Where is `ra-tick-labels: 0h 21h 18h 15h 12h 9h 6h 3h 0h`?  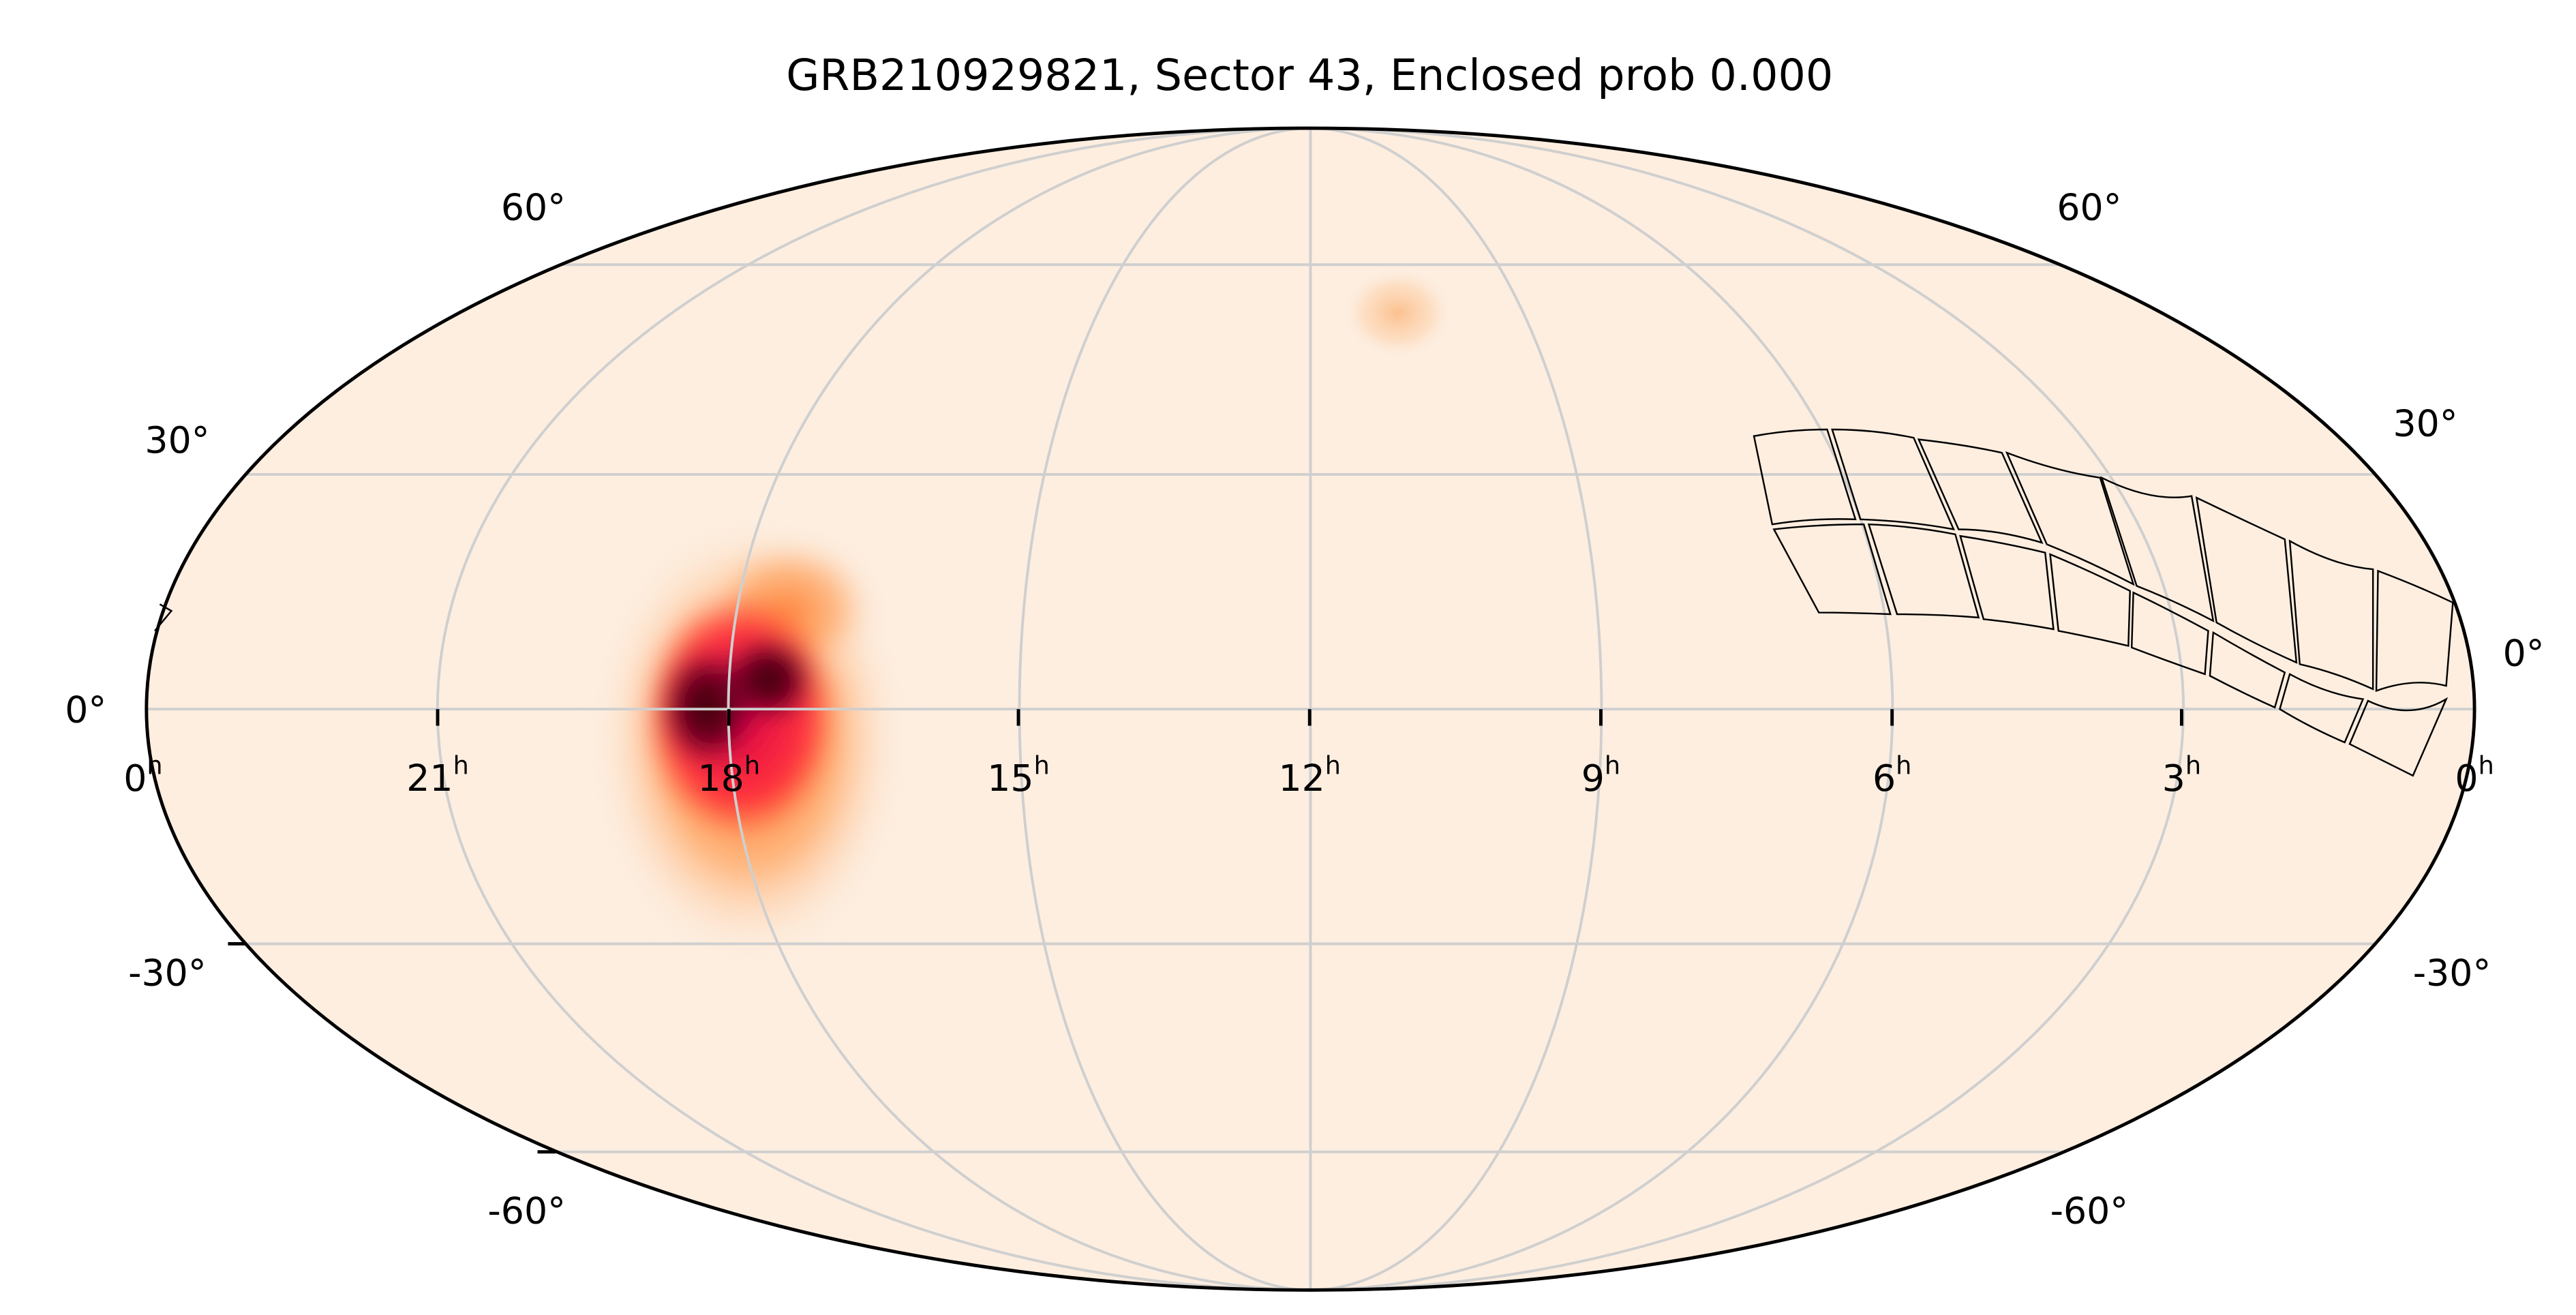
ra-tick-labels: 0h 21h 18h 15h 12h 9h 6h 3h 0h is located at coordinates (1309, 775).